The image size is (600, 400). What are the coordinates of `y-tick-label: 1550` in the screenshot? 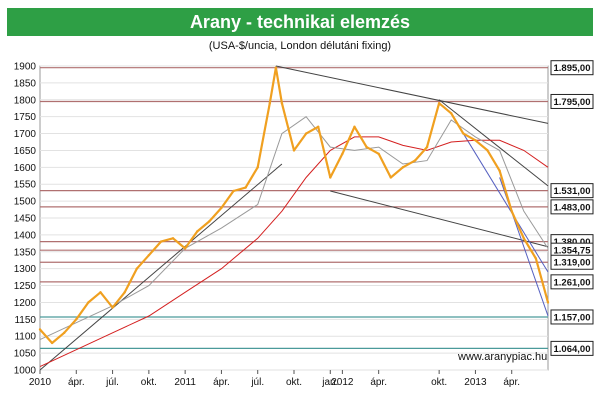 It's located at (25, 185).